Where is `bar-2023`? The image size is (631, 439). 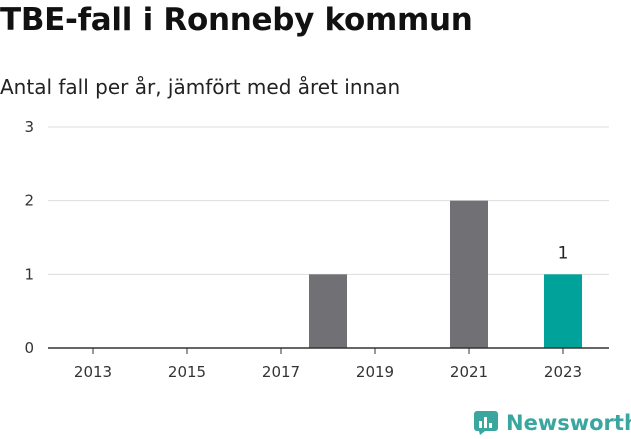
bar-2023 is located at coordinates (563, 311).